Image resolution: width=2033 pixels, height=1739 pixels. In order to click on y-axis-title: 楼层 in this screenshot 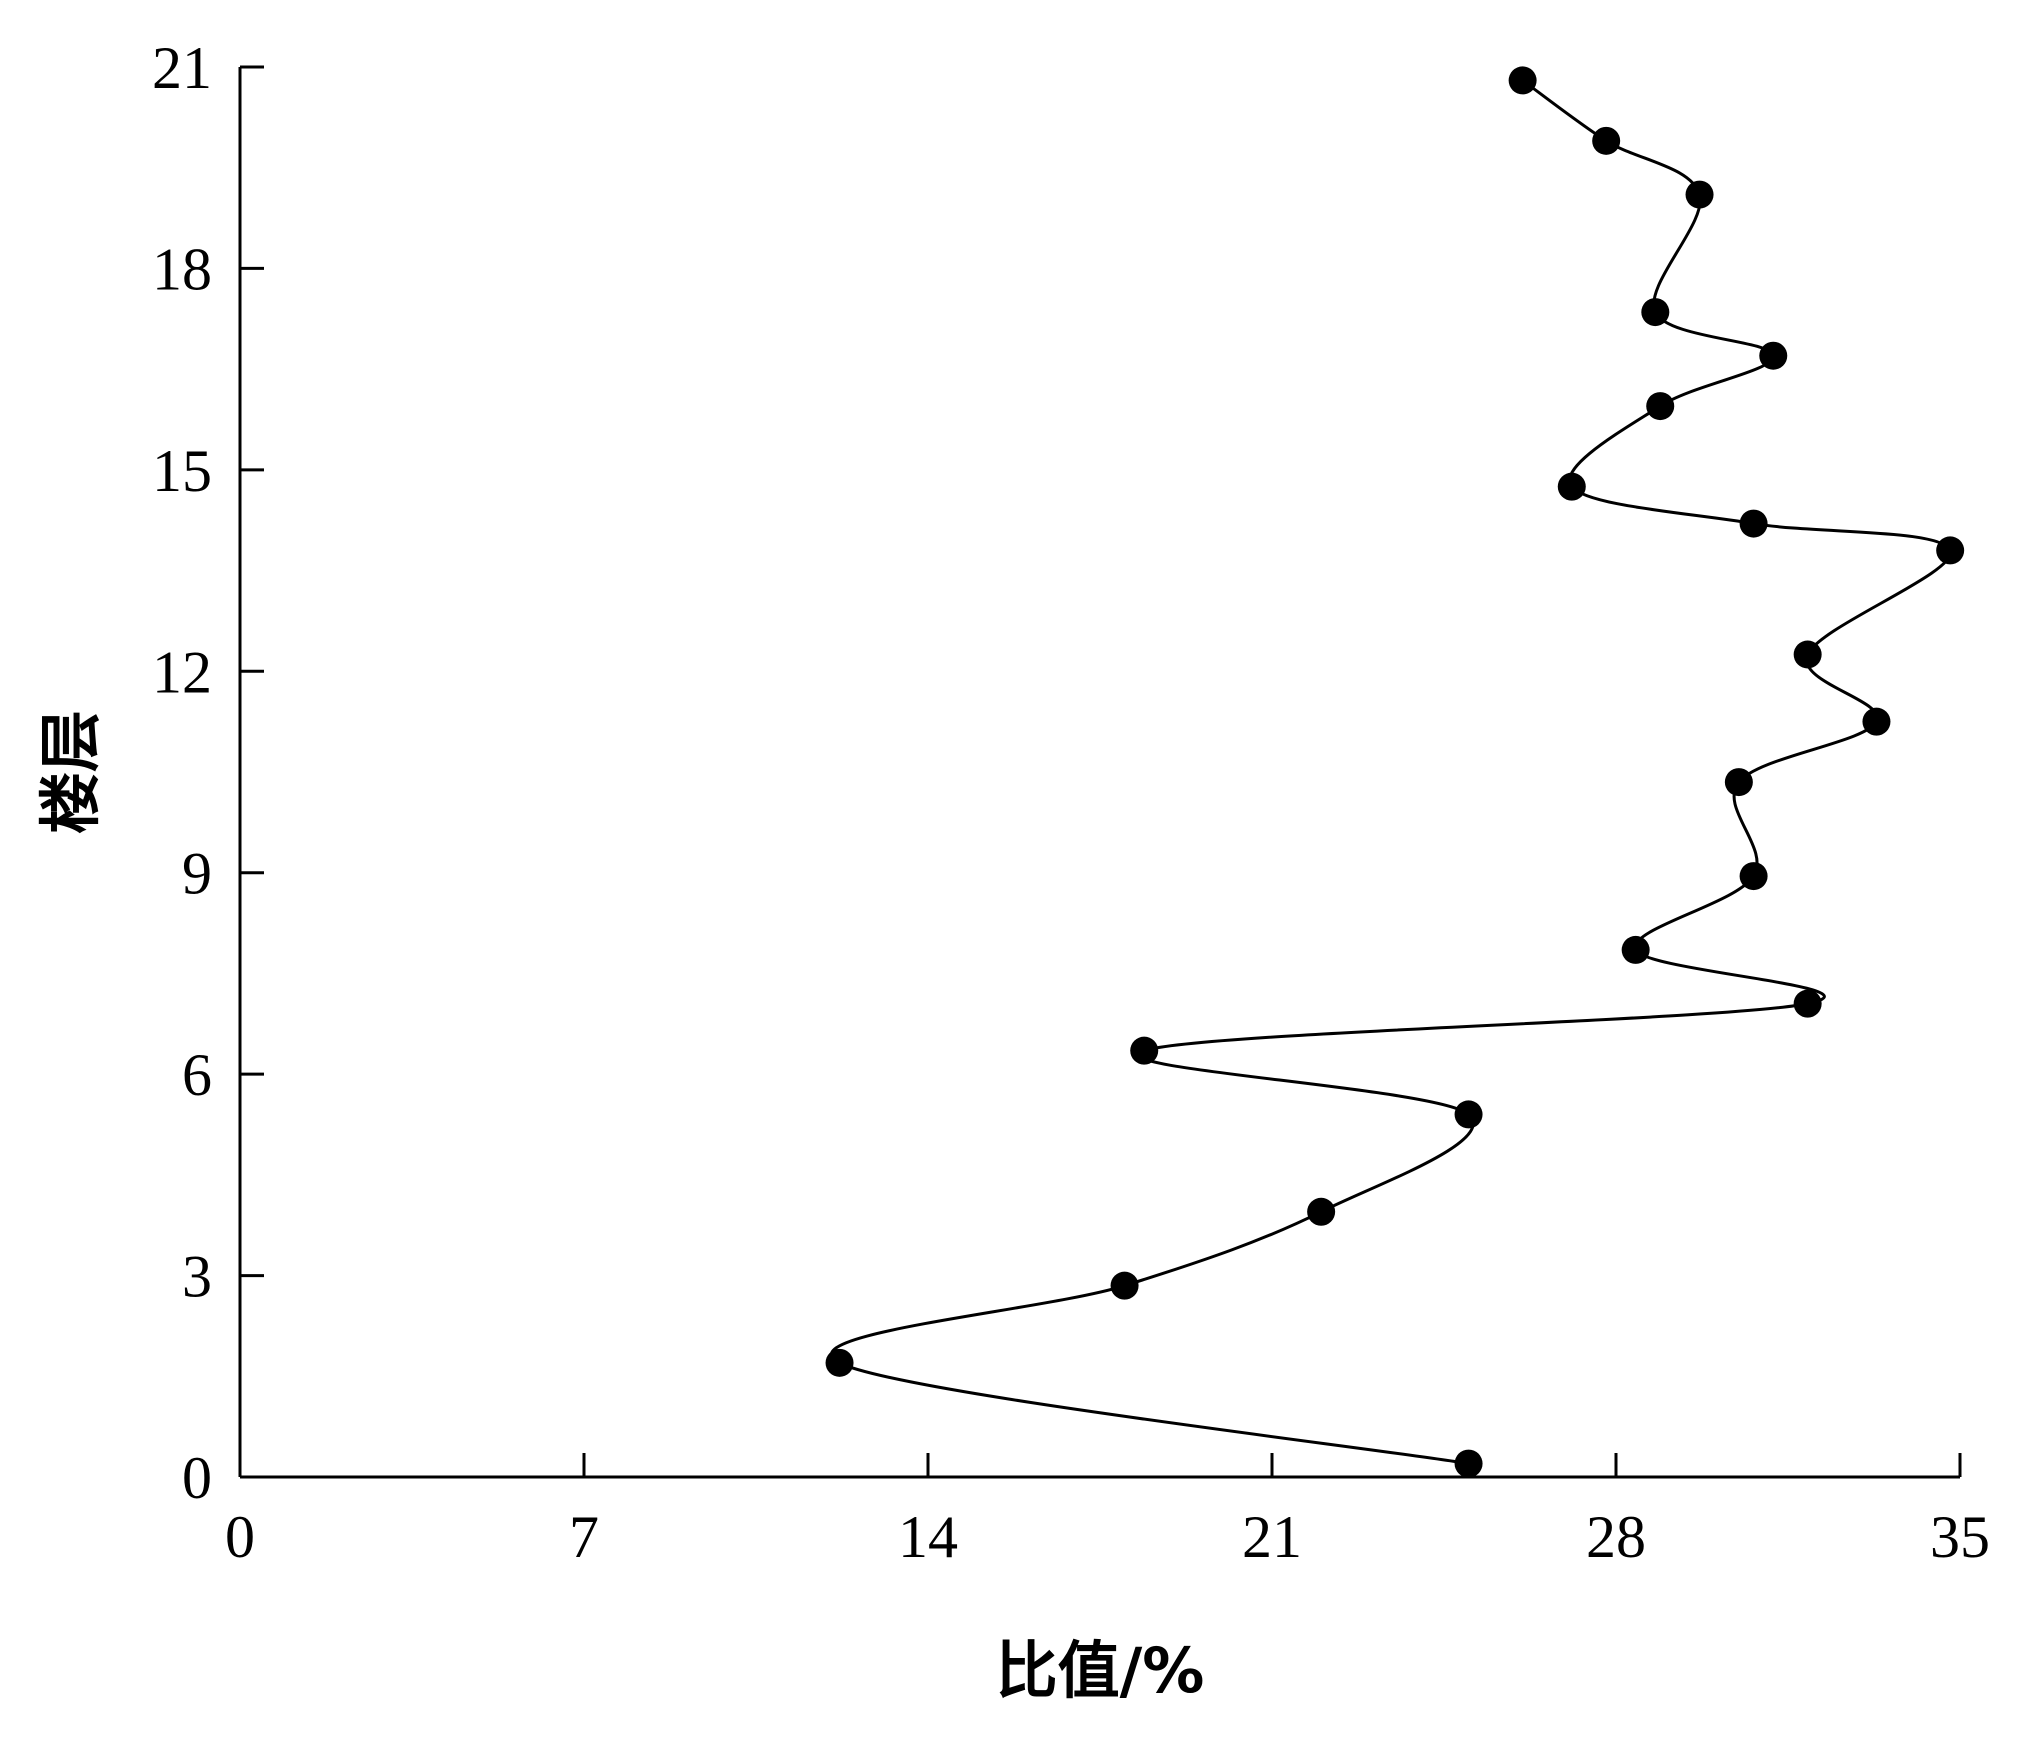, I will do `click(70, 772)`.